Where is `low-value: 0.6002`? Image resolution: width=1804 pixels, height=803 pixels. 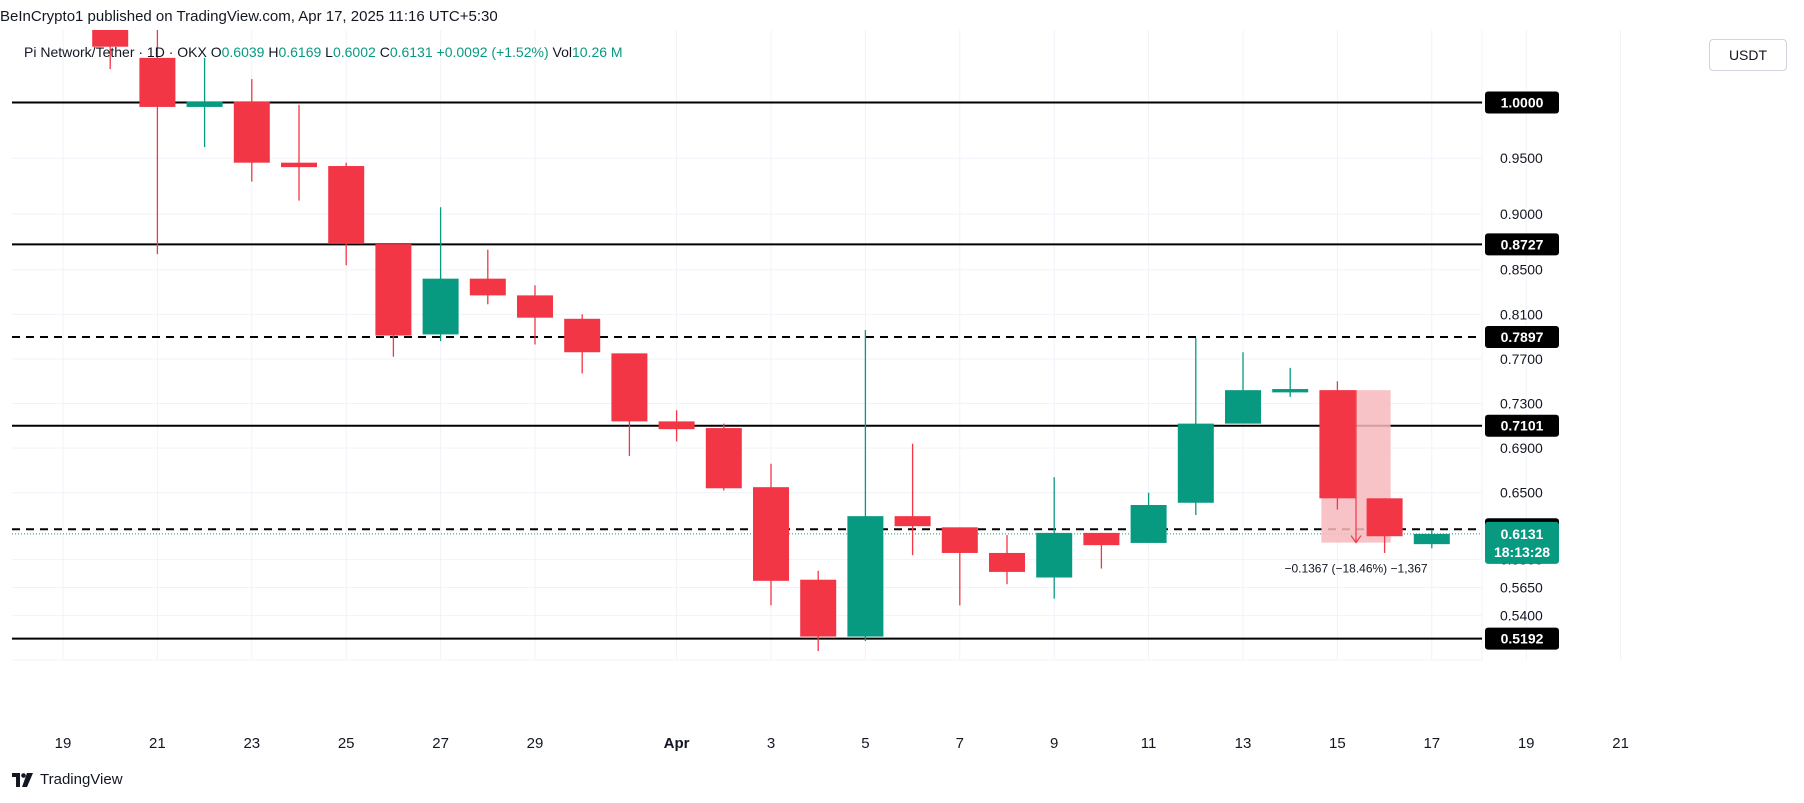 low-value: 0.6002 is located at coordinates (354, 52).